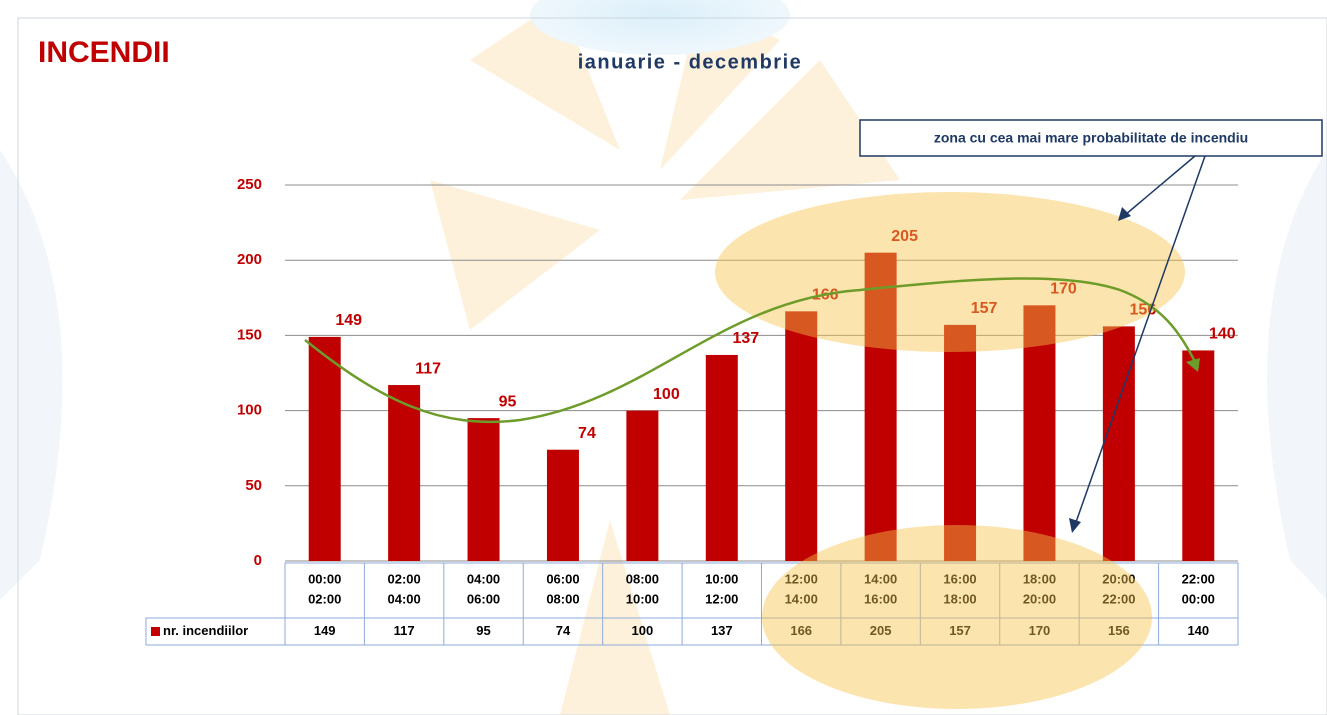 Image resolution: width=1327 pixels, height=715 pixels. Describe the element at coordinates (745, 338) in the screenshot. I see `data-label: 137` at that location.